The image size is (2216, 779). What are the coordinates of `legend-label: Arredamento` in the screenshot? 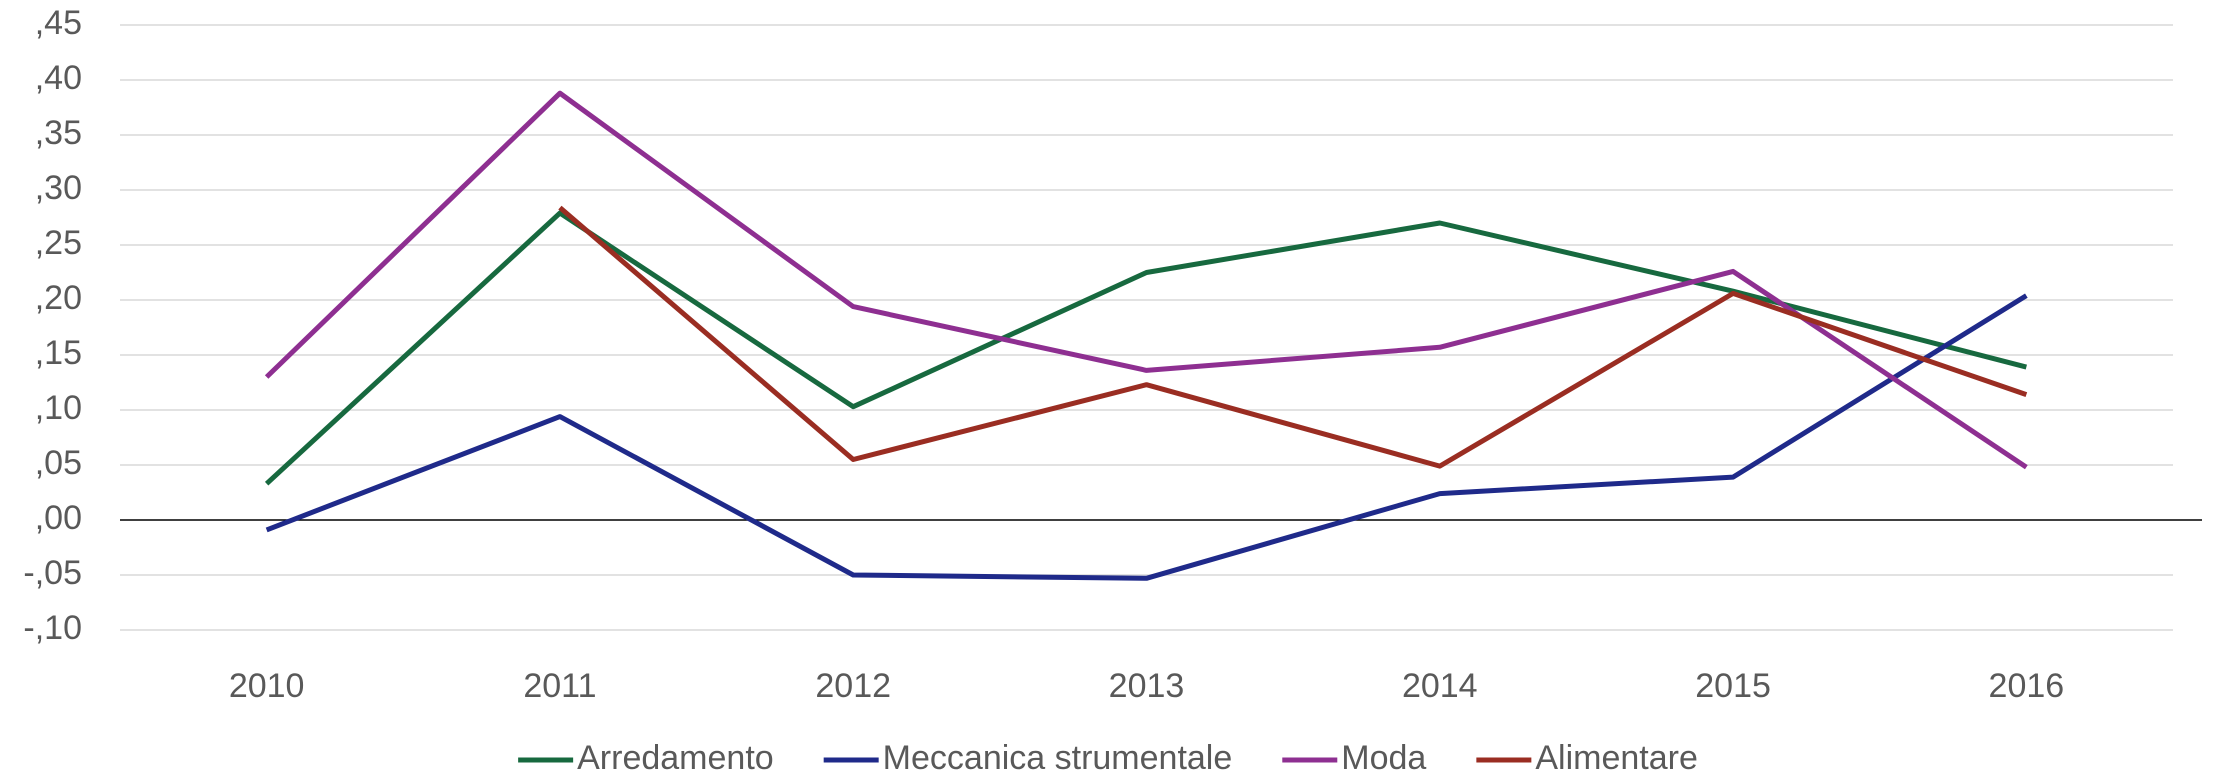 It's located at (675, 758).